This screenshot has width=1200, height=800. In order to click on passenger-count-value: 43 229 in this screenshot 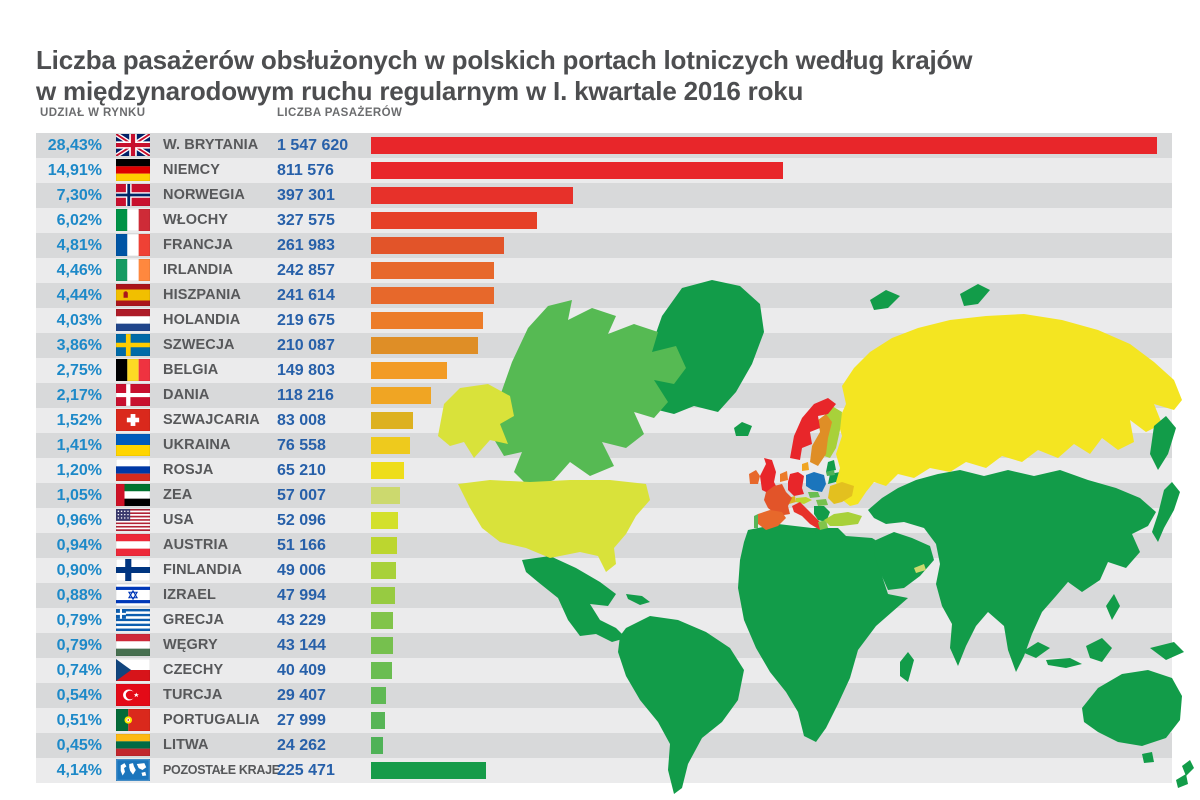, I will do `click(301, 620)`.